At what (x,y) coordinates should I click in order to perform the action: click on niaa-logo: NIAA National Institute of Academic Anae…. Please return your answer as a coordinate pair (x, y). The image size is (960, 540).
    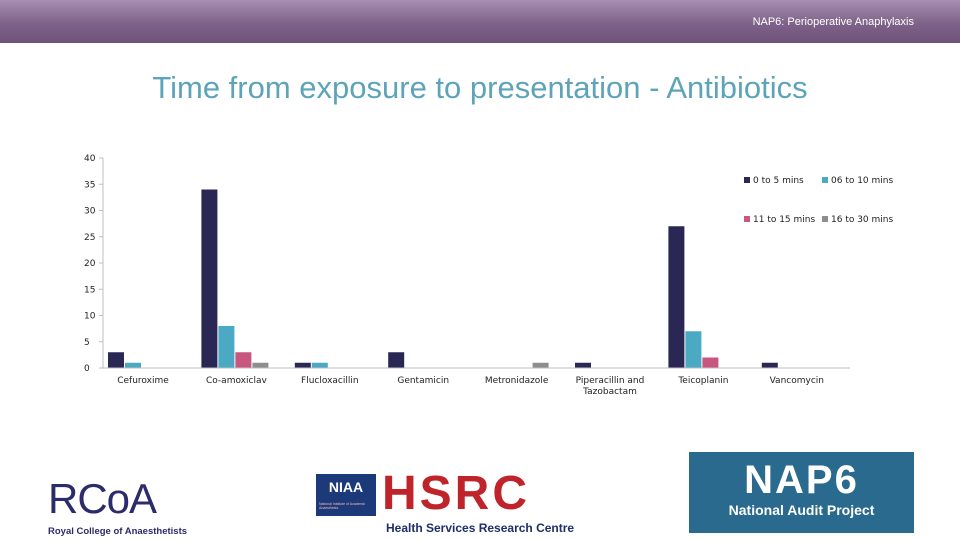
    Looking at the image, I should click on (346, 495).